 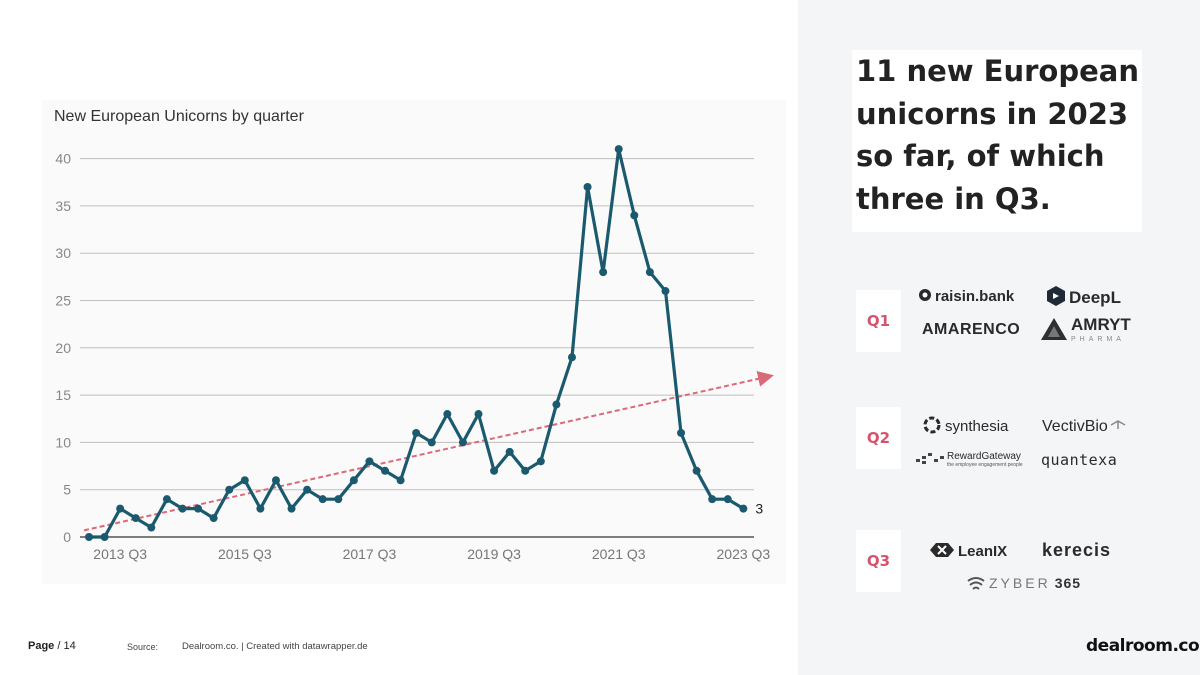 I want to click on headline-box, so click(x=997, y=141).